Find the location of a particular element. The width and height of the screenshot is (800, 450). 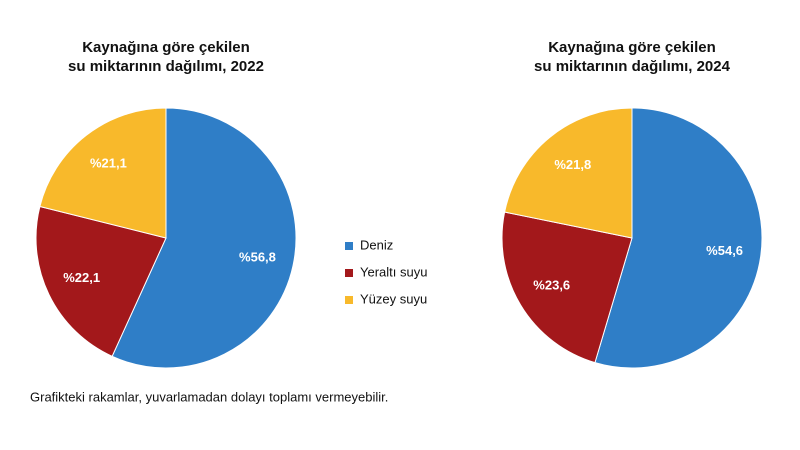

legend-label: Yüzey suyu is located at coordinates (393, 298).